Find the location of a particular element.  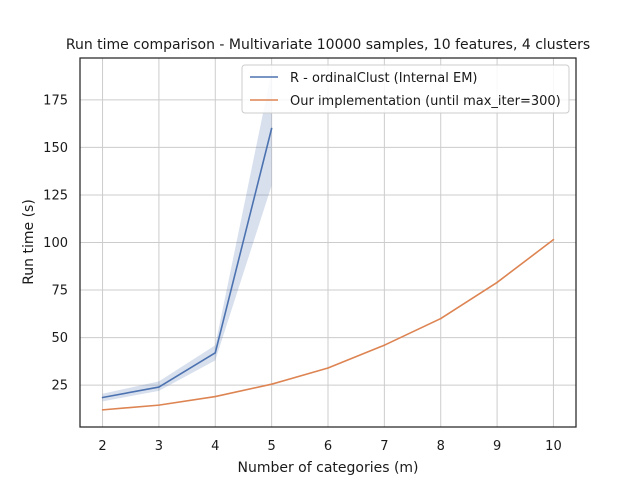

y-tick-label-175: 175 is located at coordinates (55, 100).